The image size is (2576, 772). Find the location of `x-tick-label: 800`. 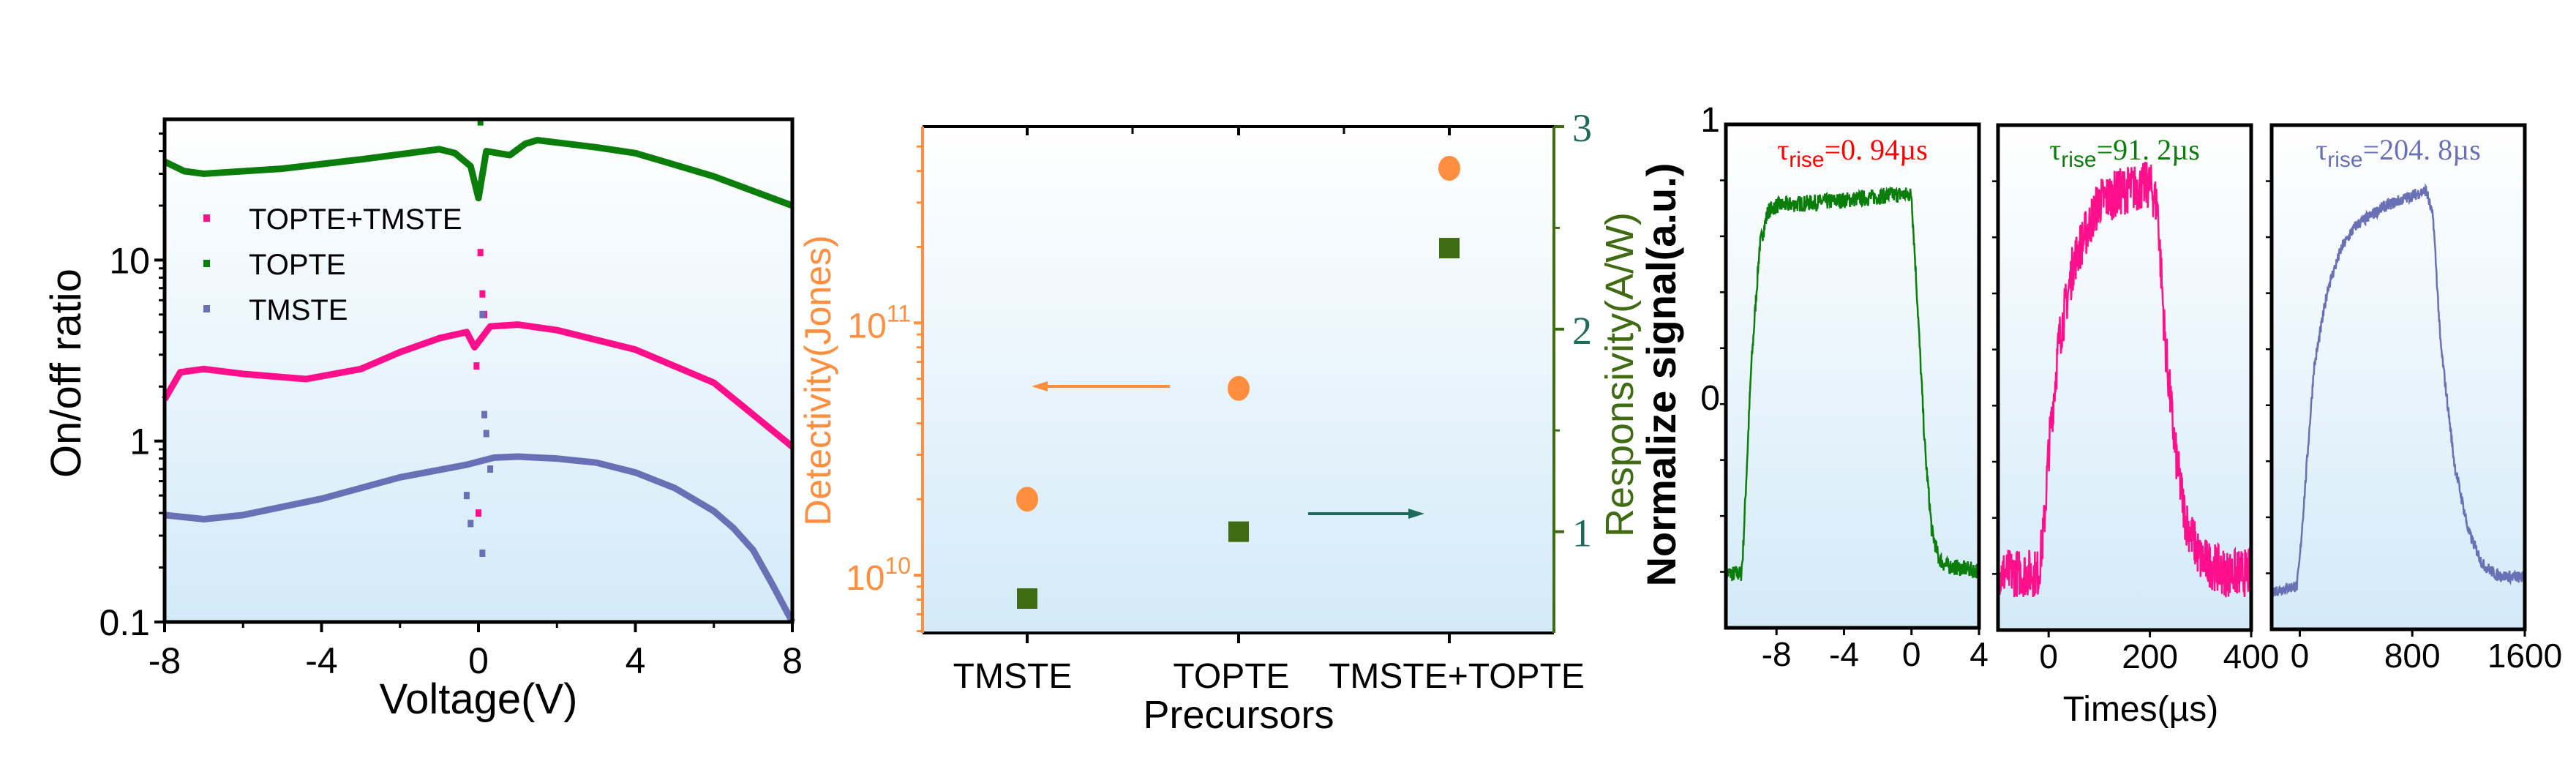

x-tick-label: 800 is located at coordinates (2412, 656).